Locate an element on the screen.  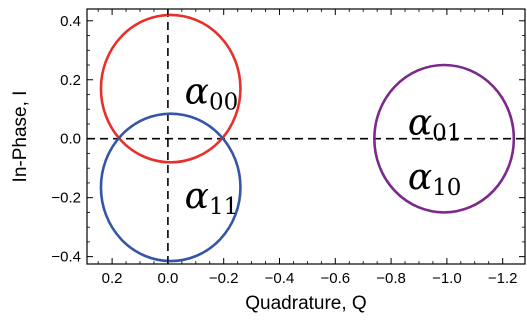
x-tick-label: −0.4 is located at coordinates (280, 278).